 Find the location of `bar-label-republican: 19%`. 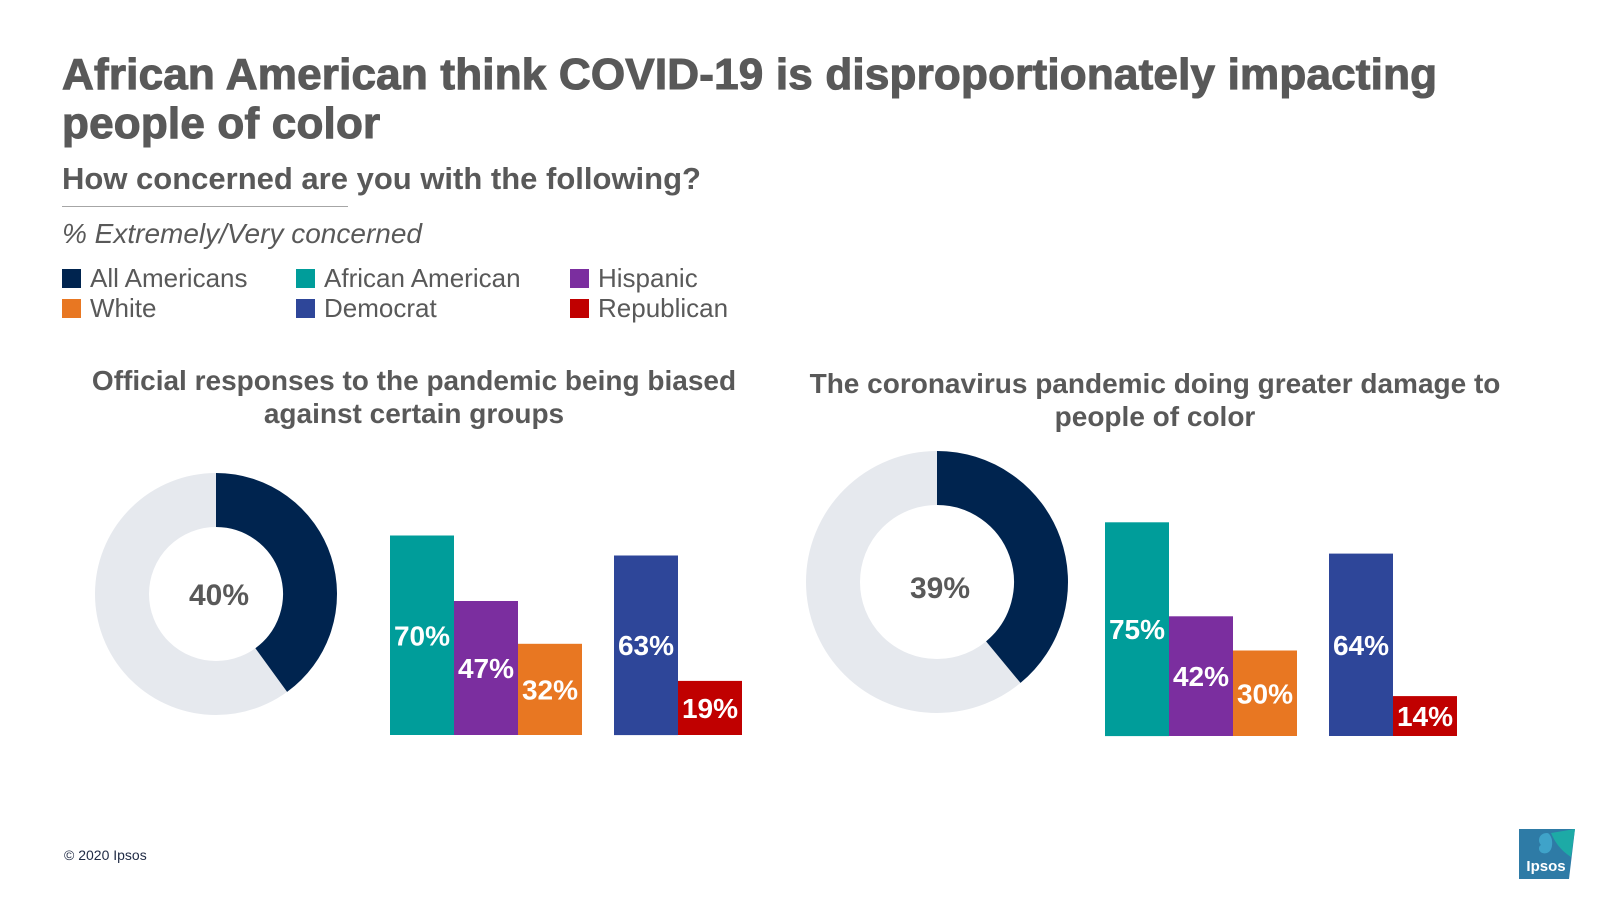

bar-label-republican: 19% is located at coordinates (710, 708).